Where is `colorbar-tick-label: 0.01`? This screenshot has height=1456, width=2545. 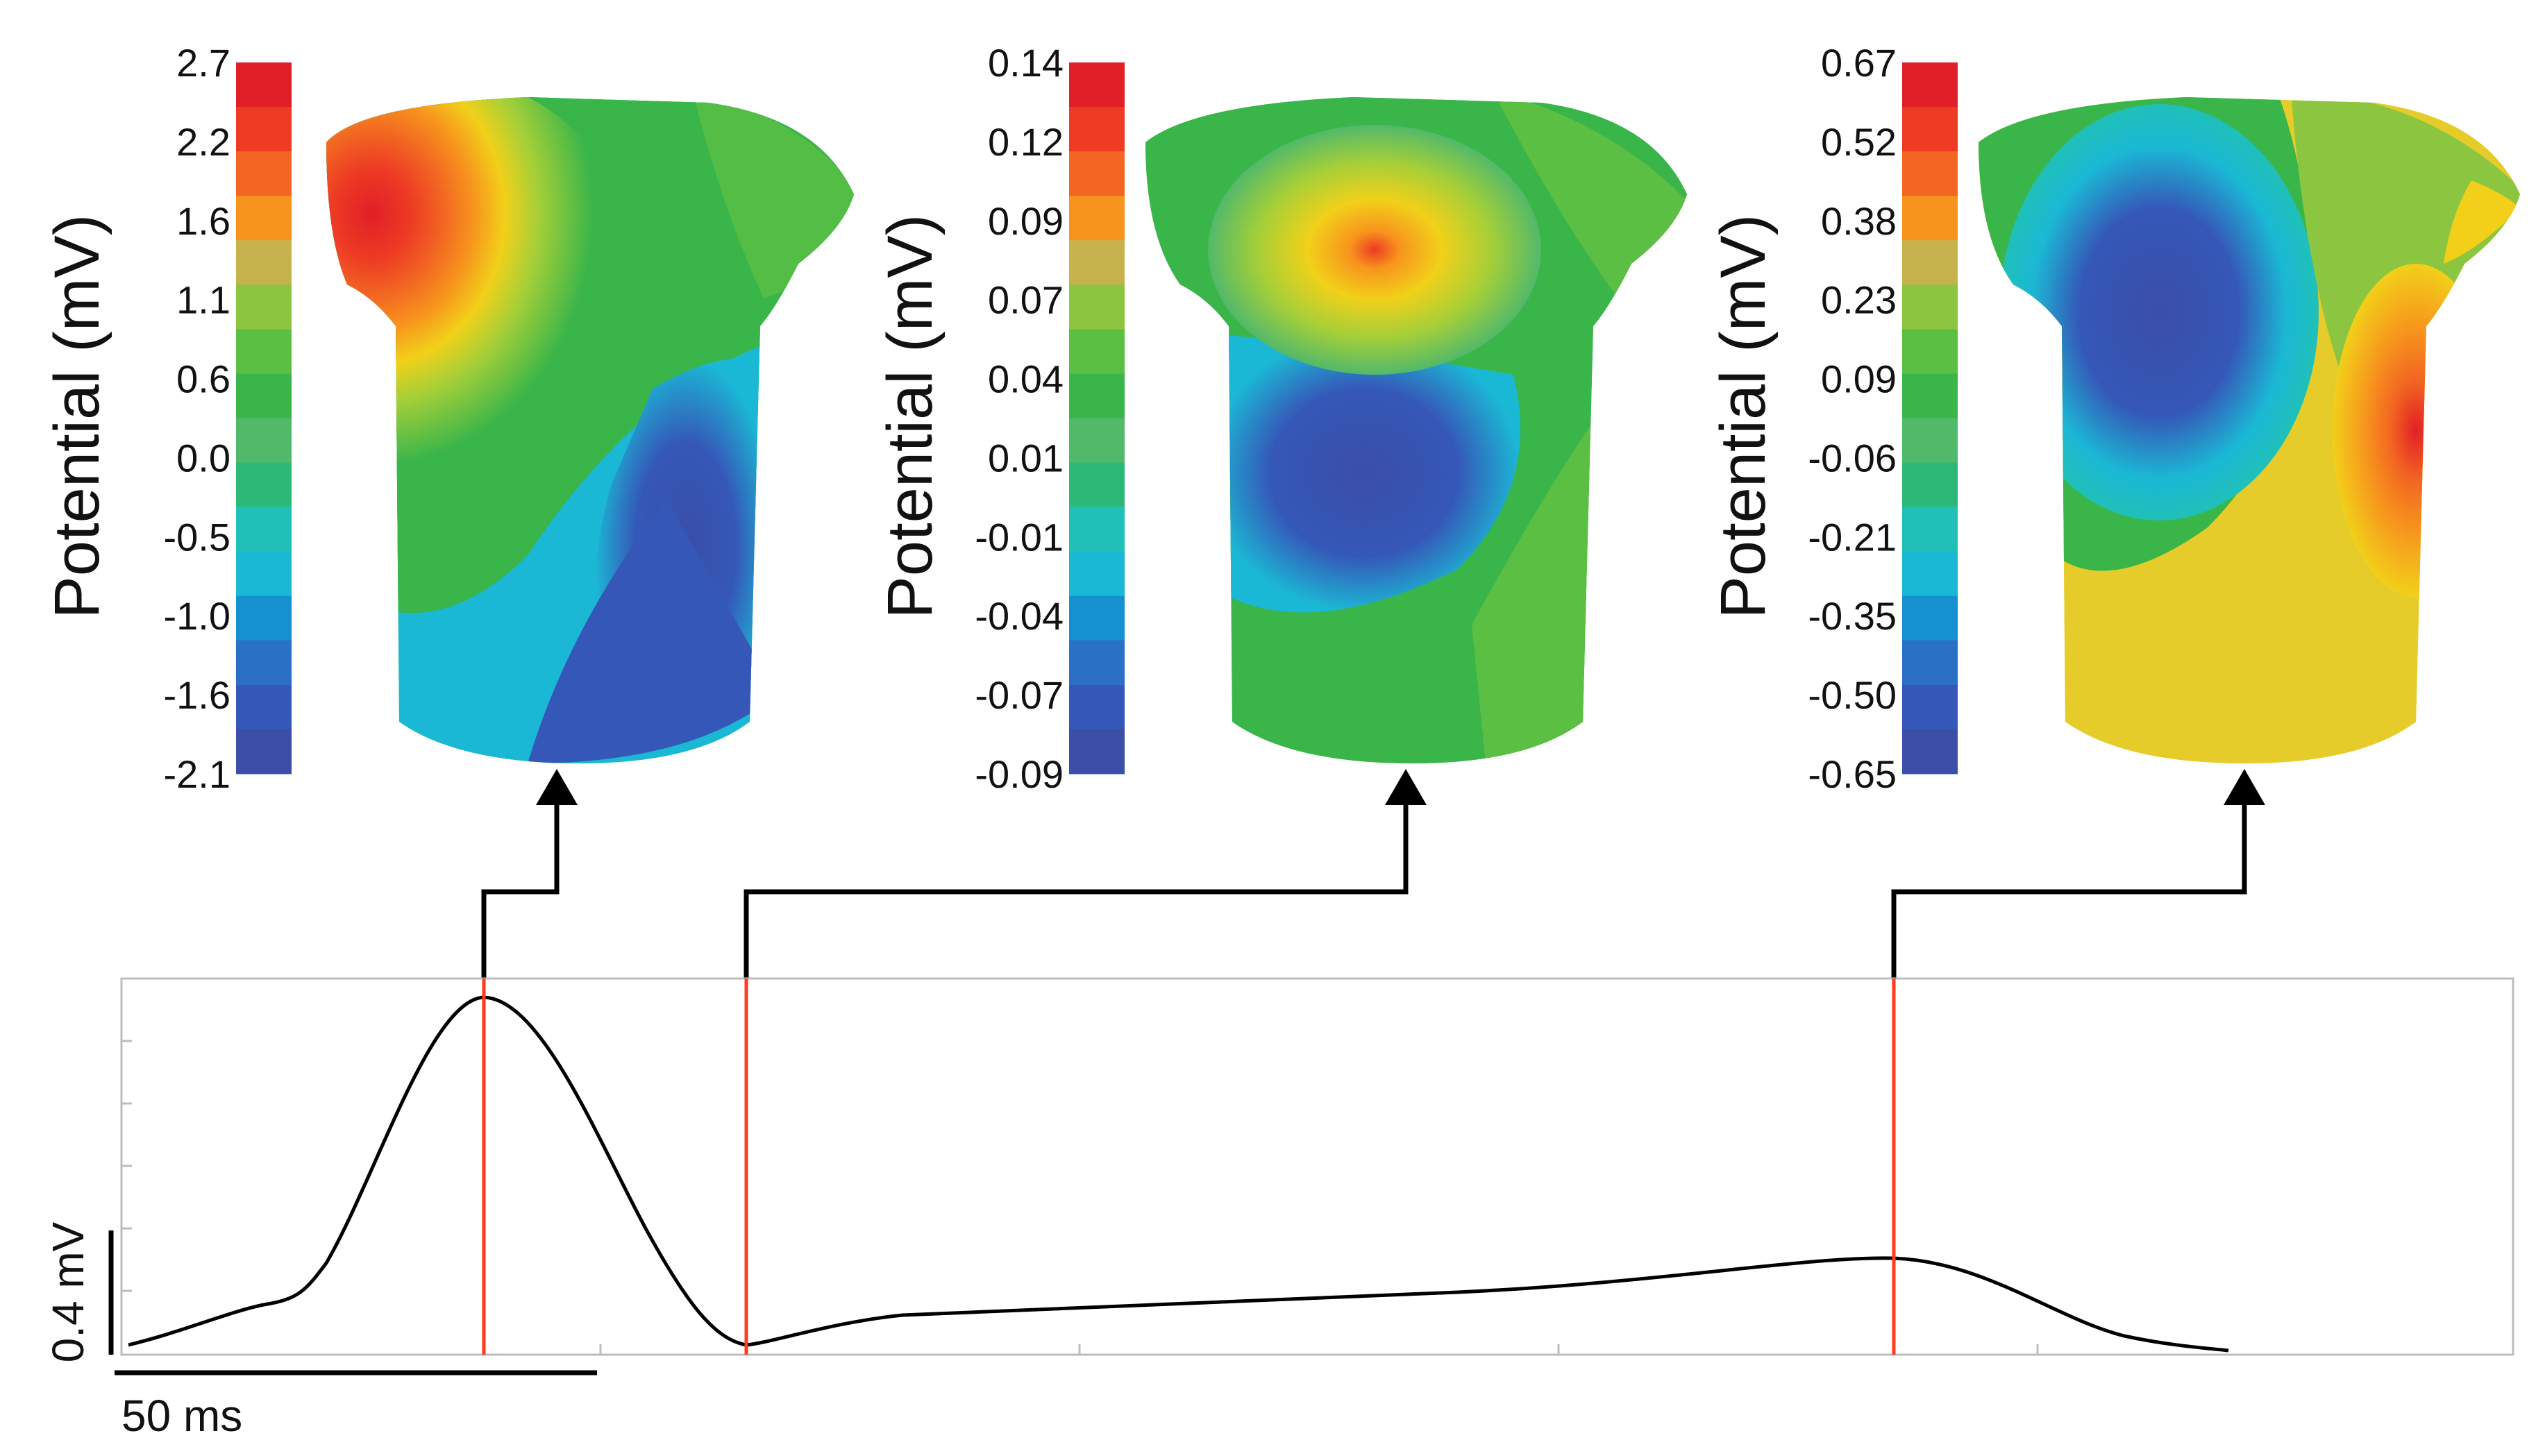 colorbar-tick-label: 0.01 is located at coordinates (1026, 458).